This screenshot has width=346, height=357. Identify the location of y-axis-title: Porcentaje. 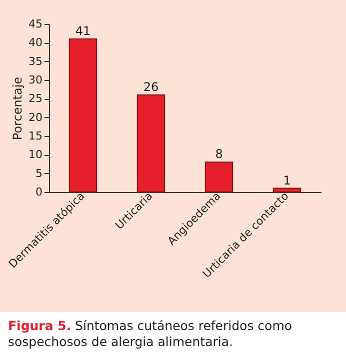
(17, 108).